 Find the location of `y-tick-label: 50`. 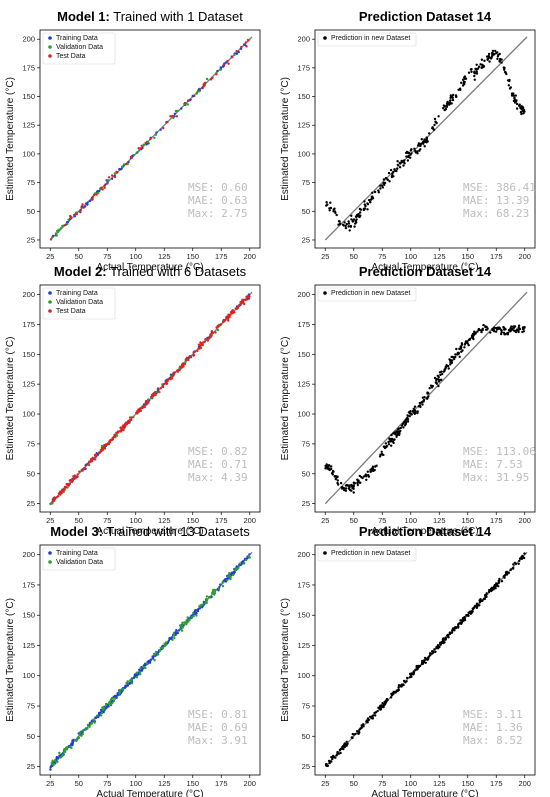

y-tick-label: 50 is located at coordinates (306, 473).